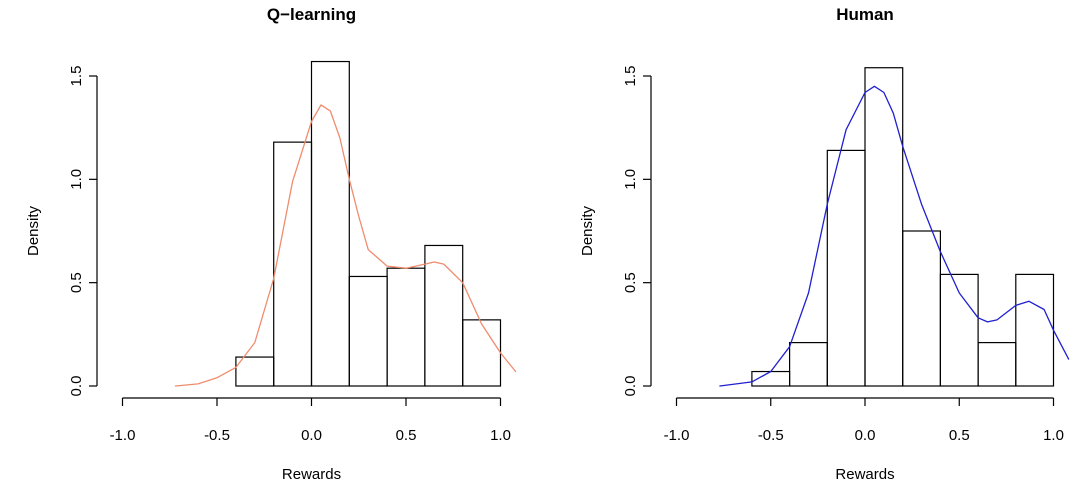 Image resolution: width=1080 pixels, height=488 pixels. Describe the element at coordinates (311, 14) in the screenshot. I see `chart-title: Q−learning` at that location.